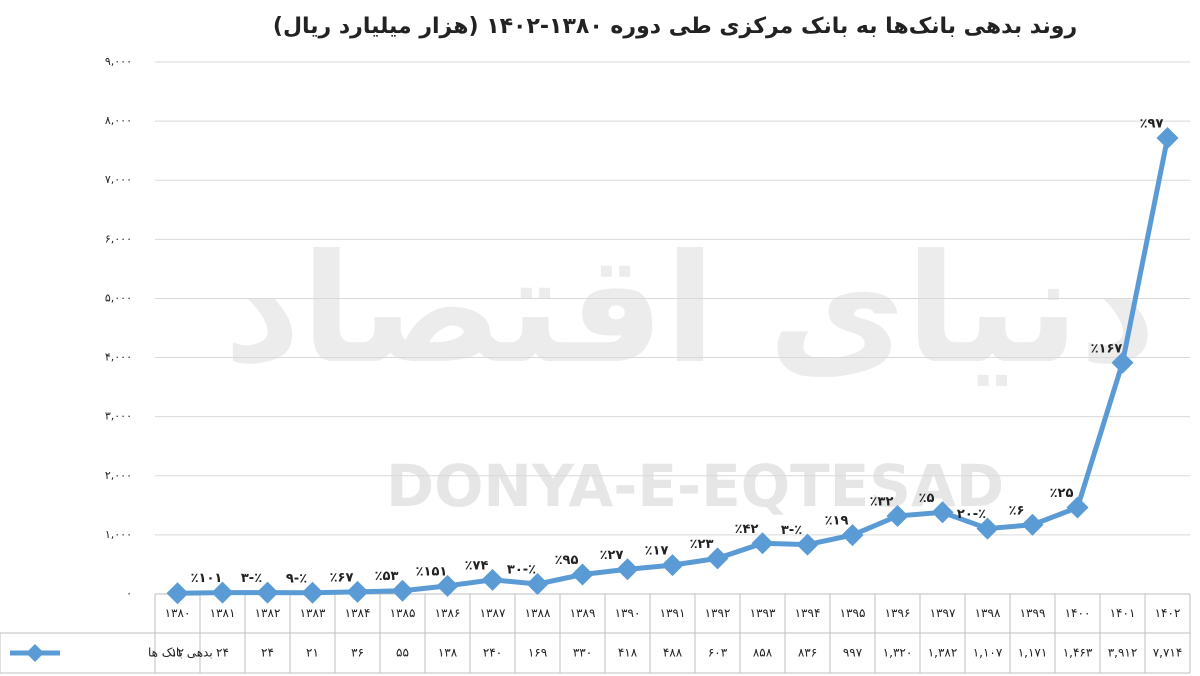  I want to click on legend-marker, so click(35, 653).